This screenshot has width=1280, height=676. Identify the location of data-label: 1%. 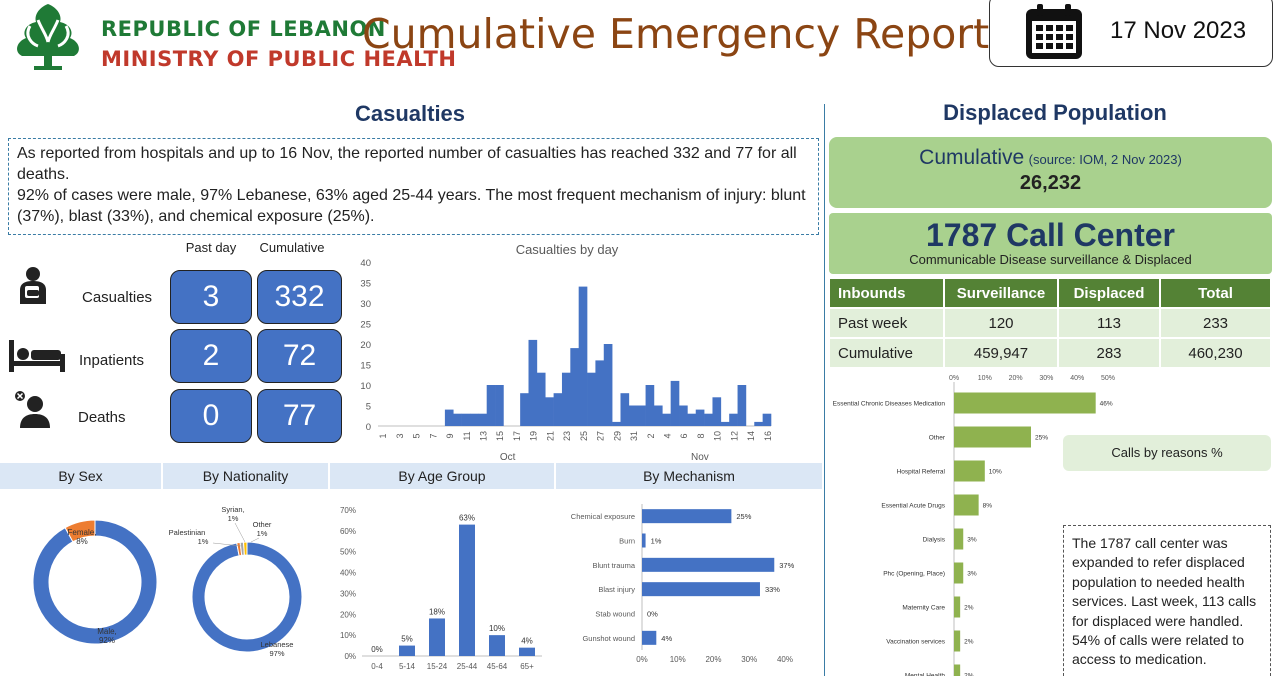
(656, 541).